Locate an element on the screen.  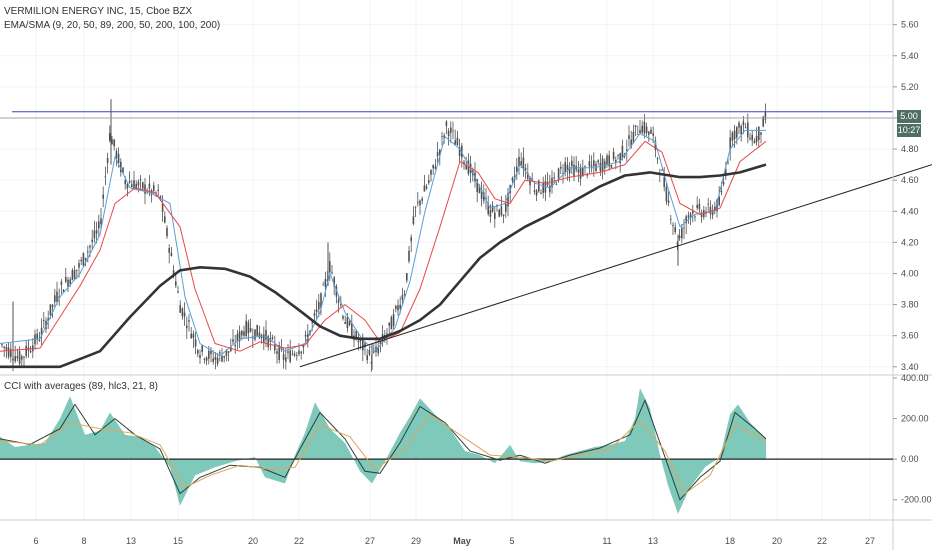
cci-axis: 400.00 200.00 0.00 -200.00 is located at coordinates (912, 439).